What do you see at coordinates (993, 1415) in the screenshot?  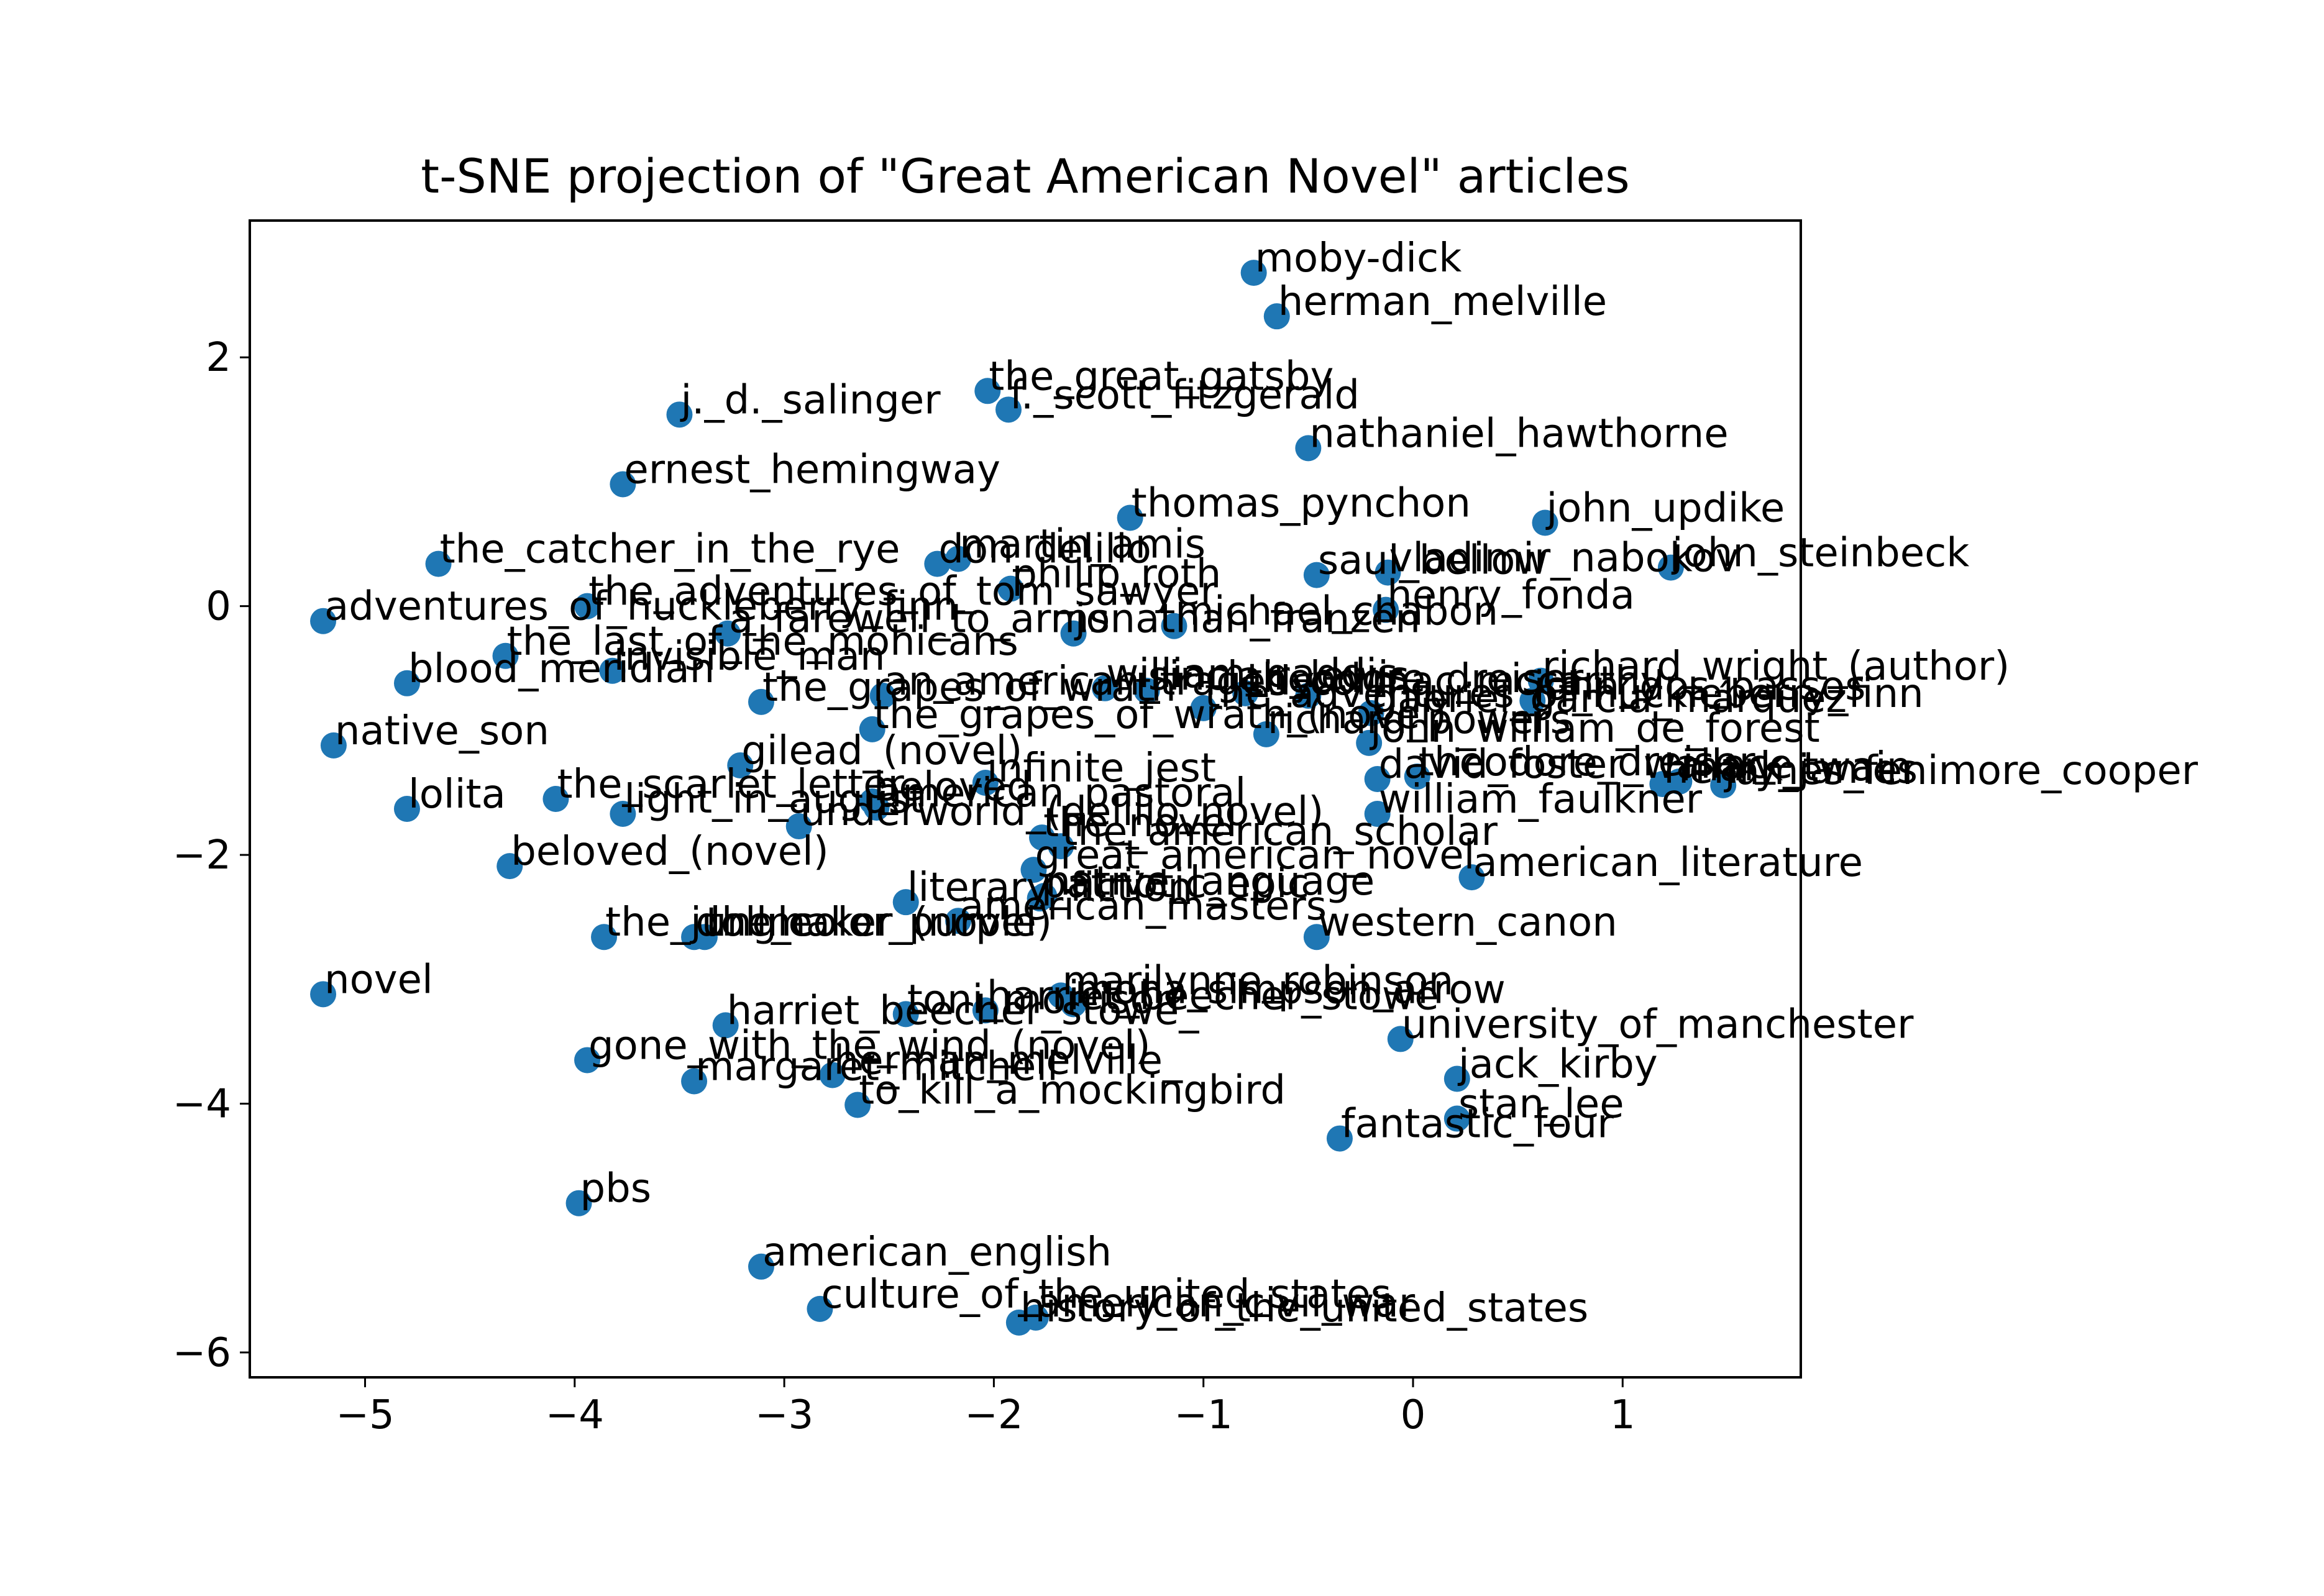 I see `x-tick-label: −2` at bounding box center [993, 1415].